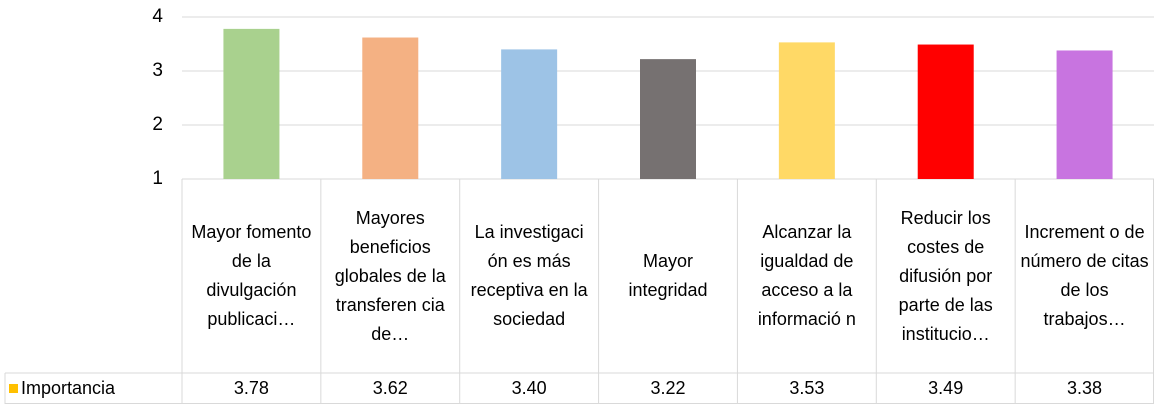 This screenshot has height=404, width=1154. Describe the element at coordinates (1085, 388) in the screenshot. I see `value-label: 3.38` at that location.